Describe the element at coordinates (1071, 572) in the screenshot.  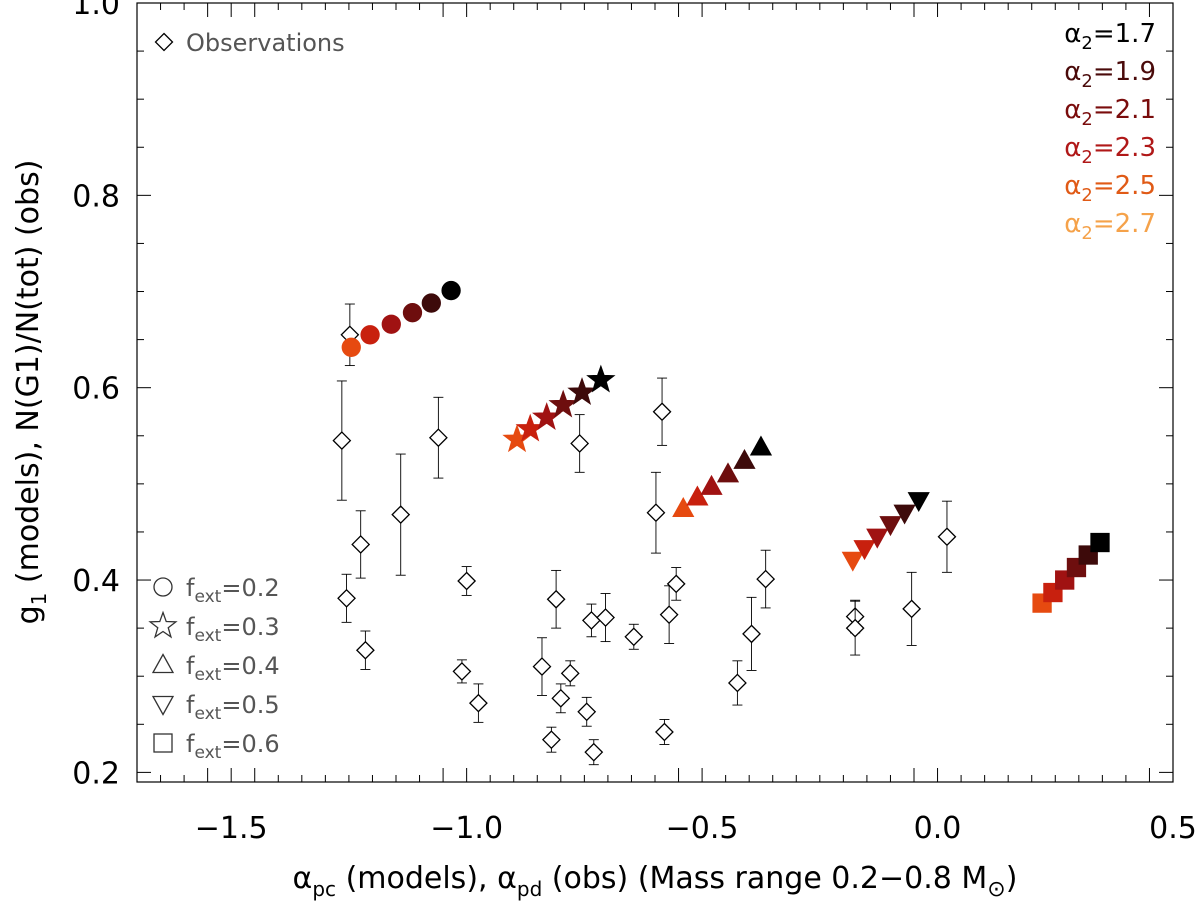
I see `model-series-square` at that location.